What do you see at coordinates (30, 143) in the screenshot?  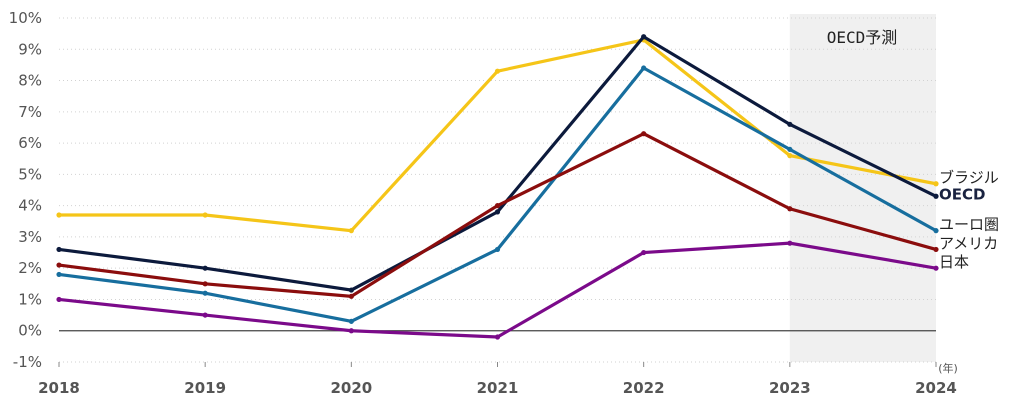 I see `y-tick-label: 6%` at bounding box center [30, 143].